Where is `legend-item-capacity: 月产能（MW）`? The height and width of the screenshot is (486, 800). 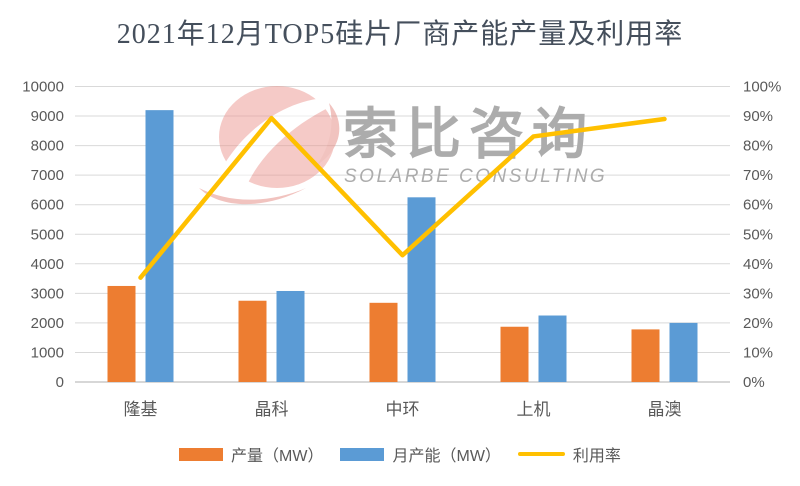
legend-item-capacity: 月产能（MW） is located at coordinates (420, 454).